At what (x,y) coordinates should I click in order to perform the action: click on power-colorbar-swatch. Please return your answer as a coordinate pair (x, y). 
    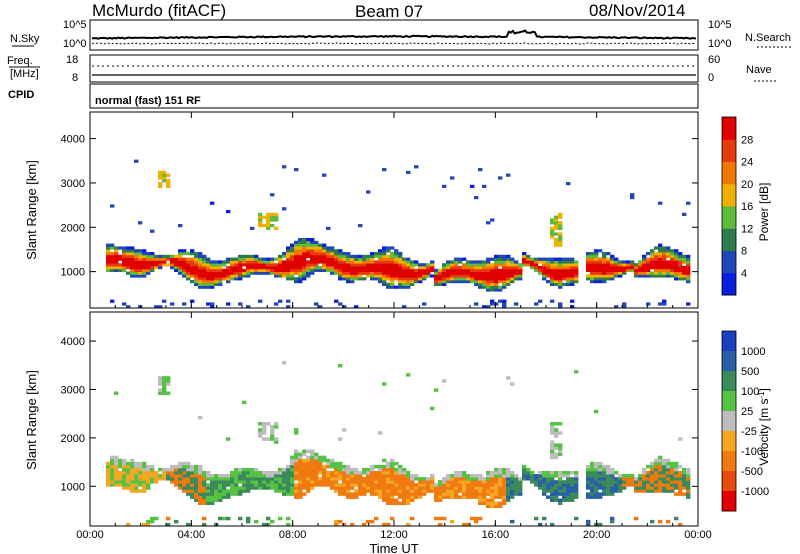
    Looking at the image, I should click on (729, 284).